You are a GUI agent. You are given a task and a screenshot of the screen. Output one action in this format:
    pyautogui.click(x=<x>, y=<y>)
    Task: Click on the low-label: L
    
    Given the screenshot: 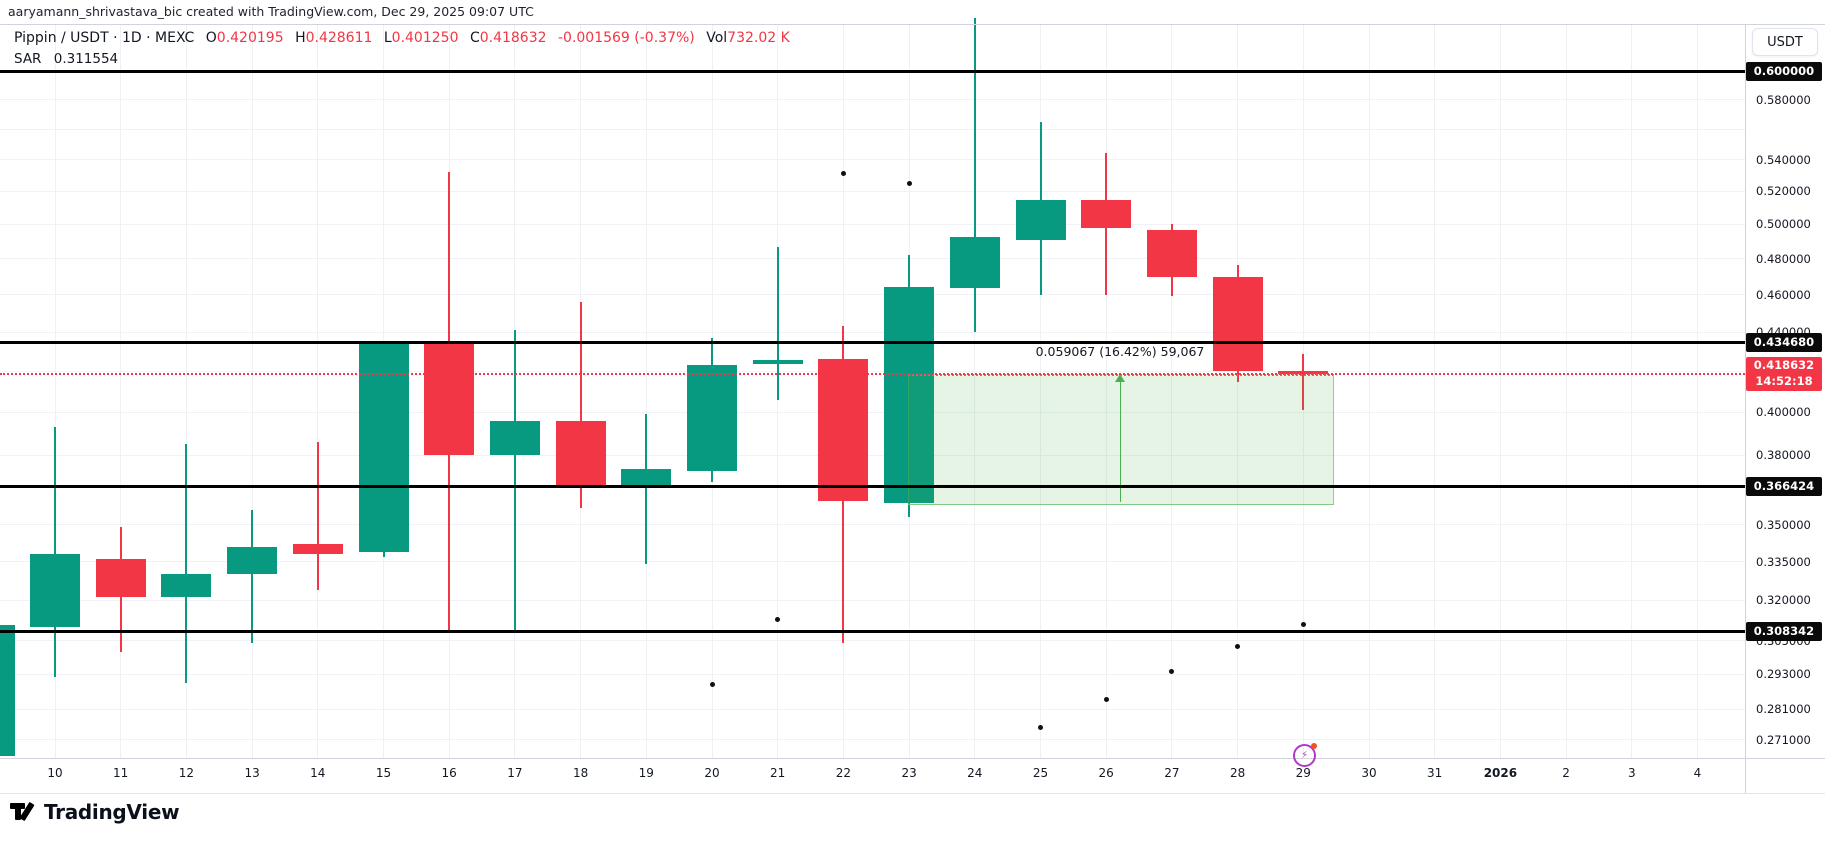 What is the action you would take?
    pyautogui.click(x=387, y=38)
    